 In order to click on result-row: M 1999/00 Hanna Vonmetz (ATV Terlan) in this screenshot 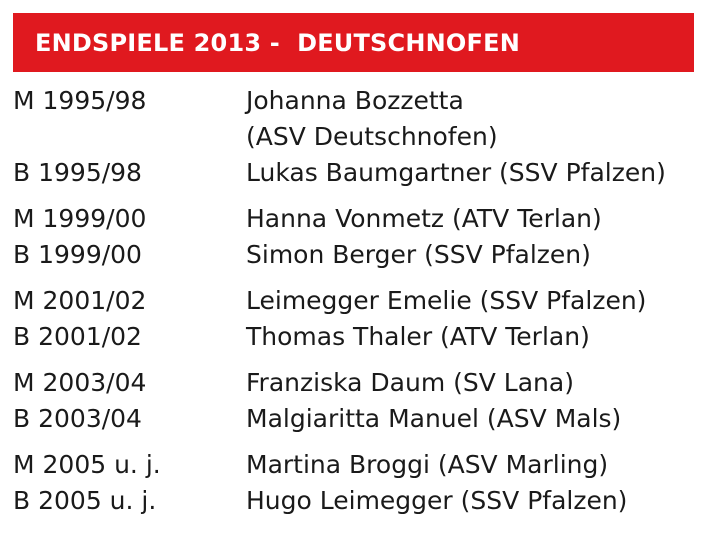, I will do `click(355, 219)`.